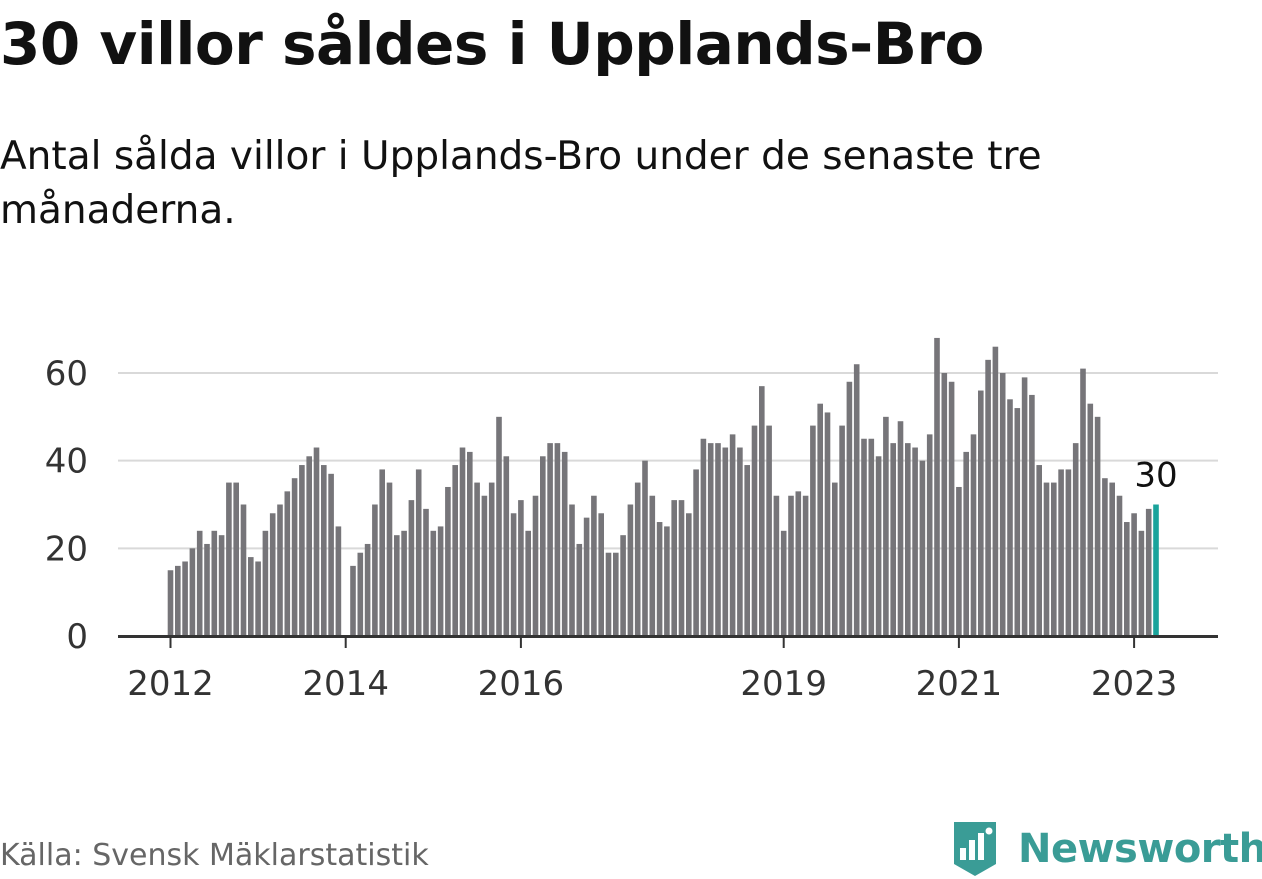 Image resolution: width=1262 pixels, height=879 pixels. I want to click on brand-name: Newsworthy, so click(1140, 849).